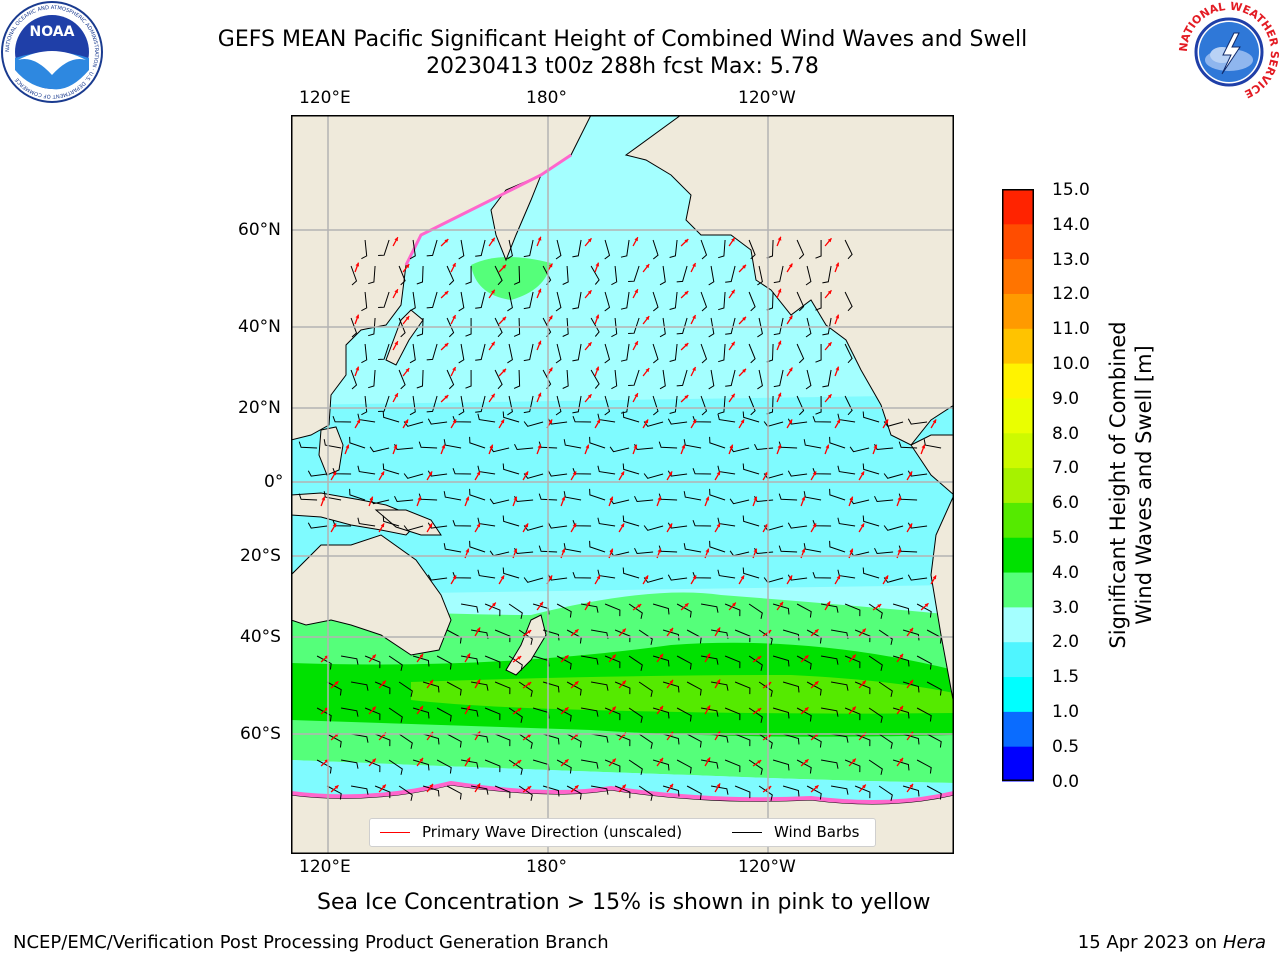 Image resolution: width=1280 pixels, height=960 pixels. I want to click on legend-barb-label: Wind Barbs, so click(817, 832).